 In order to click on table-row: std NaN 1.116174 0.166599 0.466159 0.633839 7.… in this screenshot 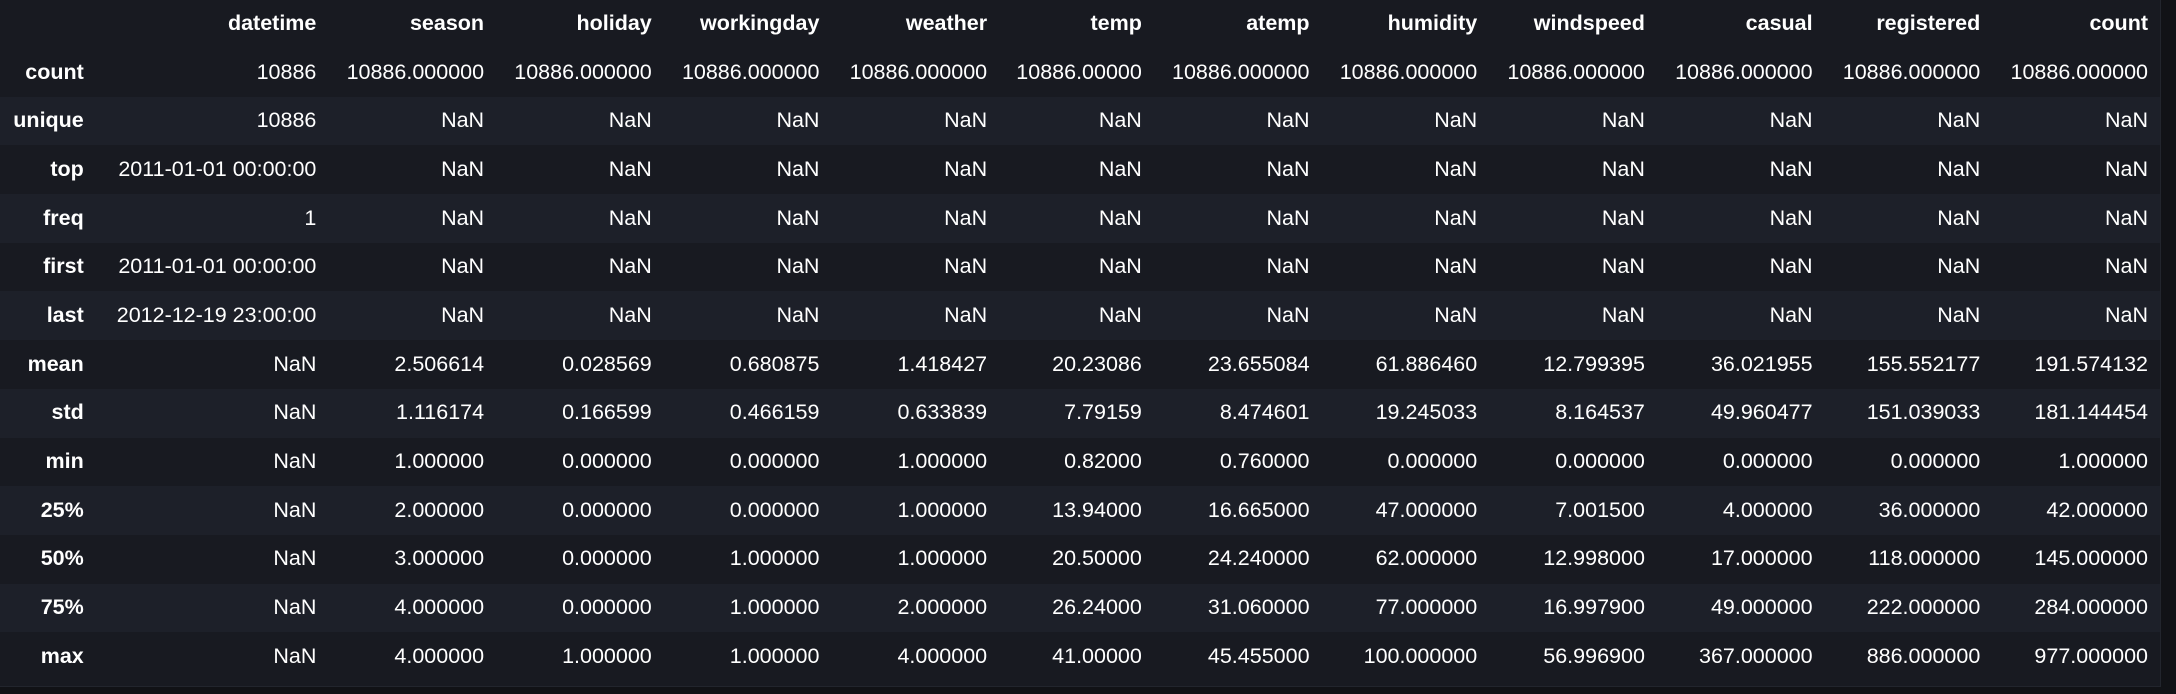, I will do `click(1080, 413)`.